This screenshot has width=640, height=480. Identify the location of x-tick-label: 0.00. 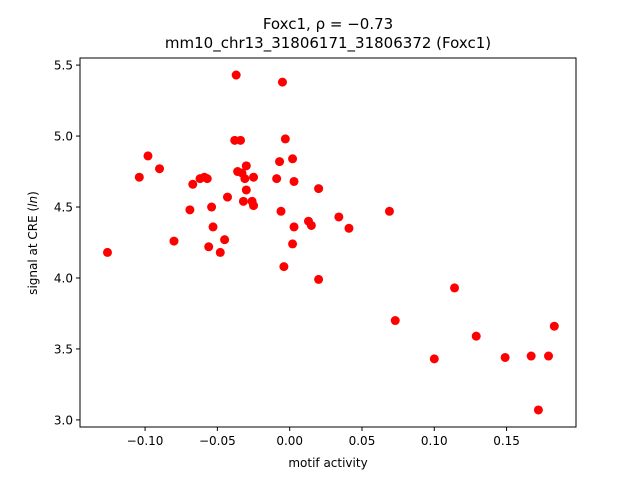
(289, 441).